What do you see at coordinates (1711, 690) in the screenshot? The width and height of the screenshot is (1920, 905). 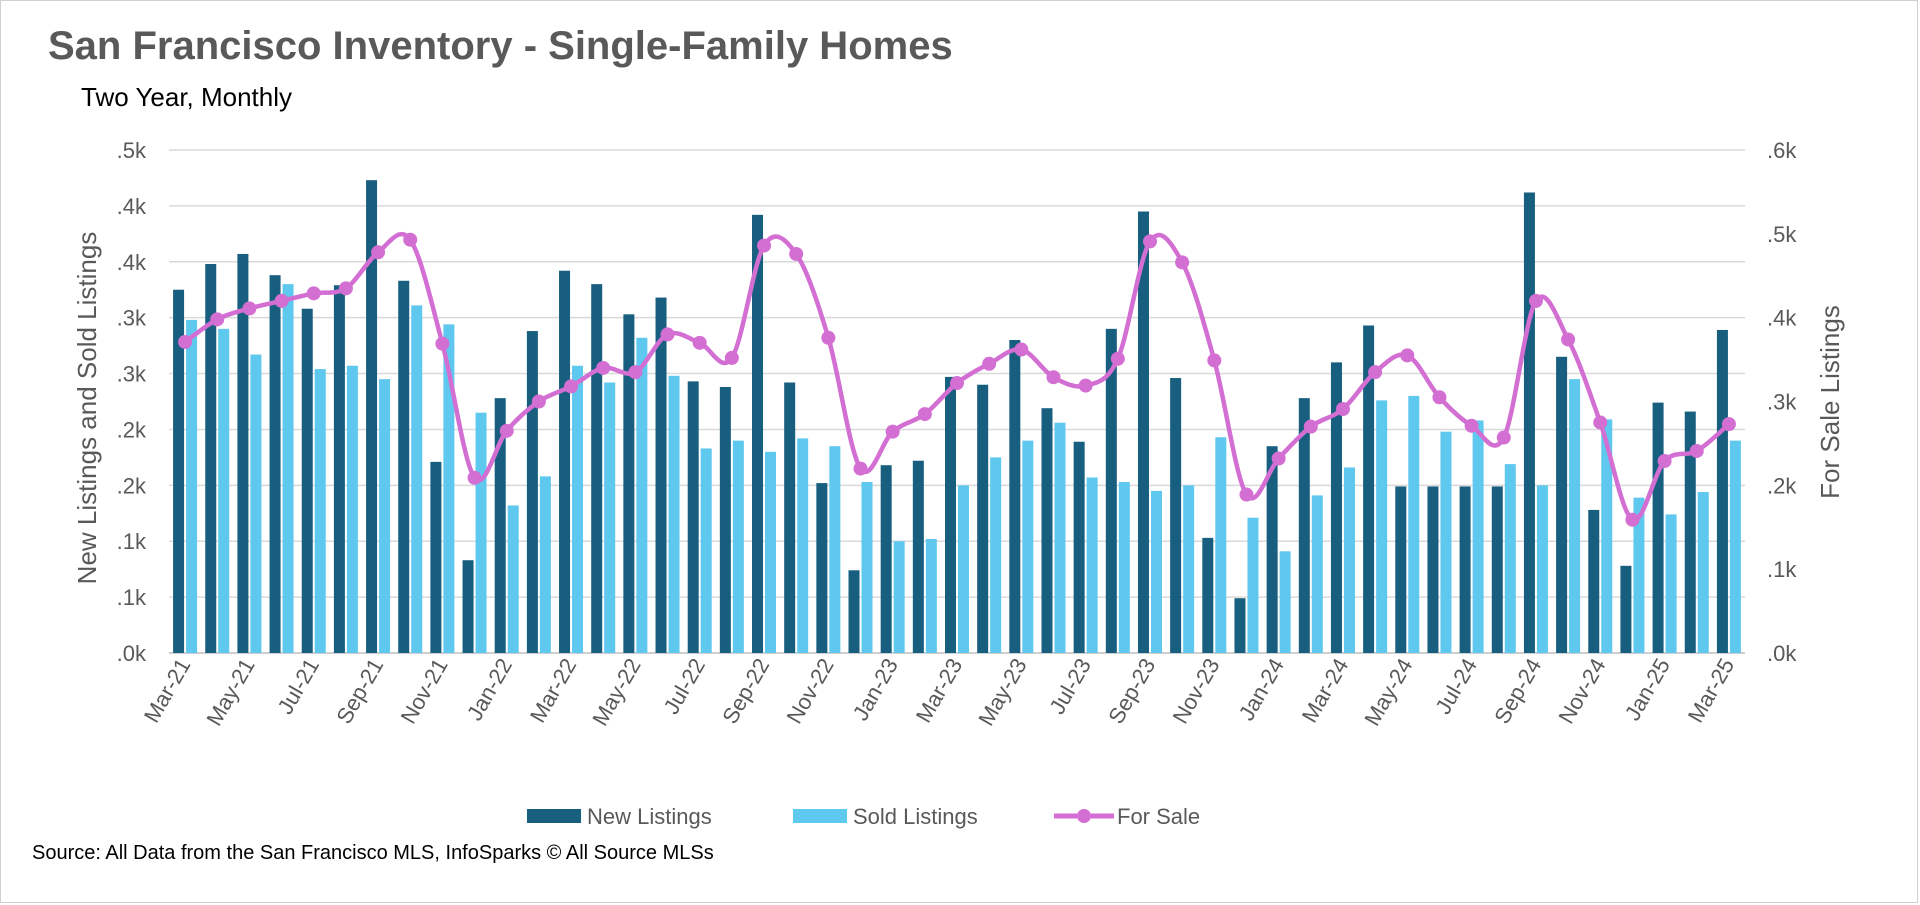 I see `x-tick-label: Mar-25` at bounding box center [1711, 690].